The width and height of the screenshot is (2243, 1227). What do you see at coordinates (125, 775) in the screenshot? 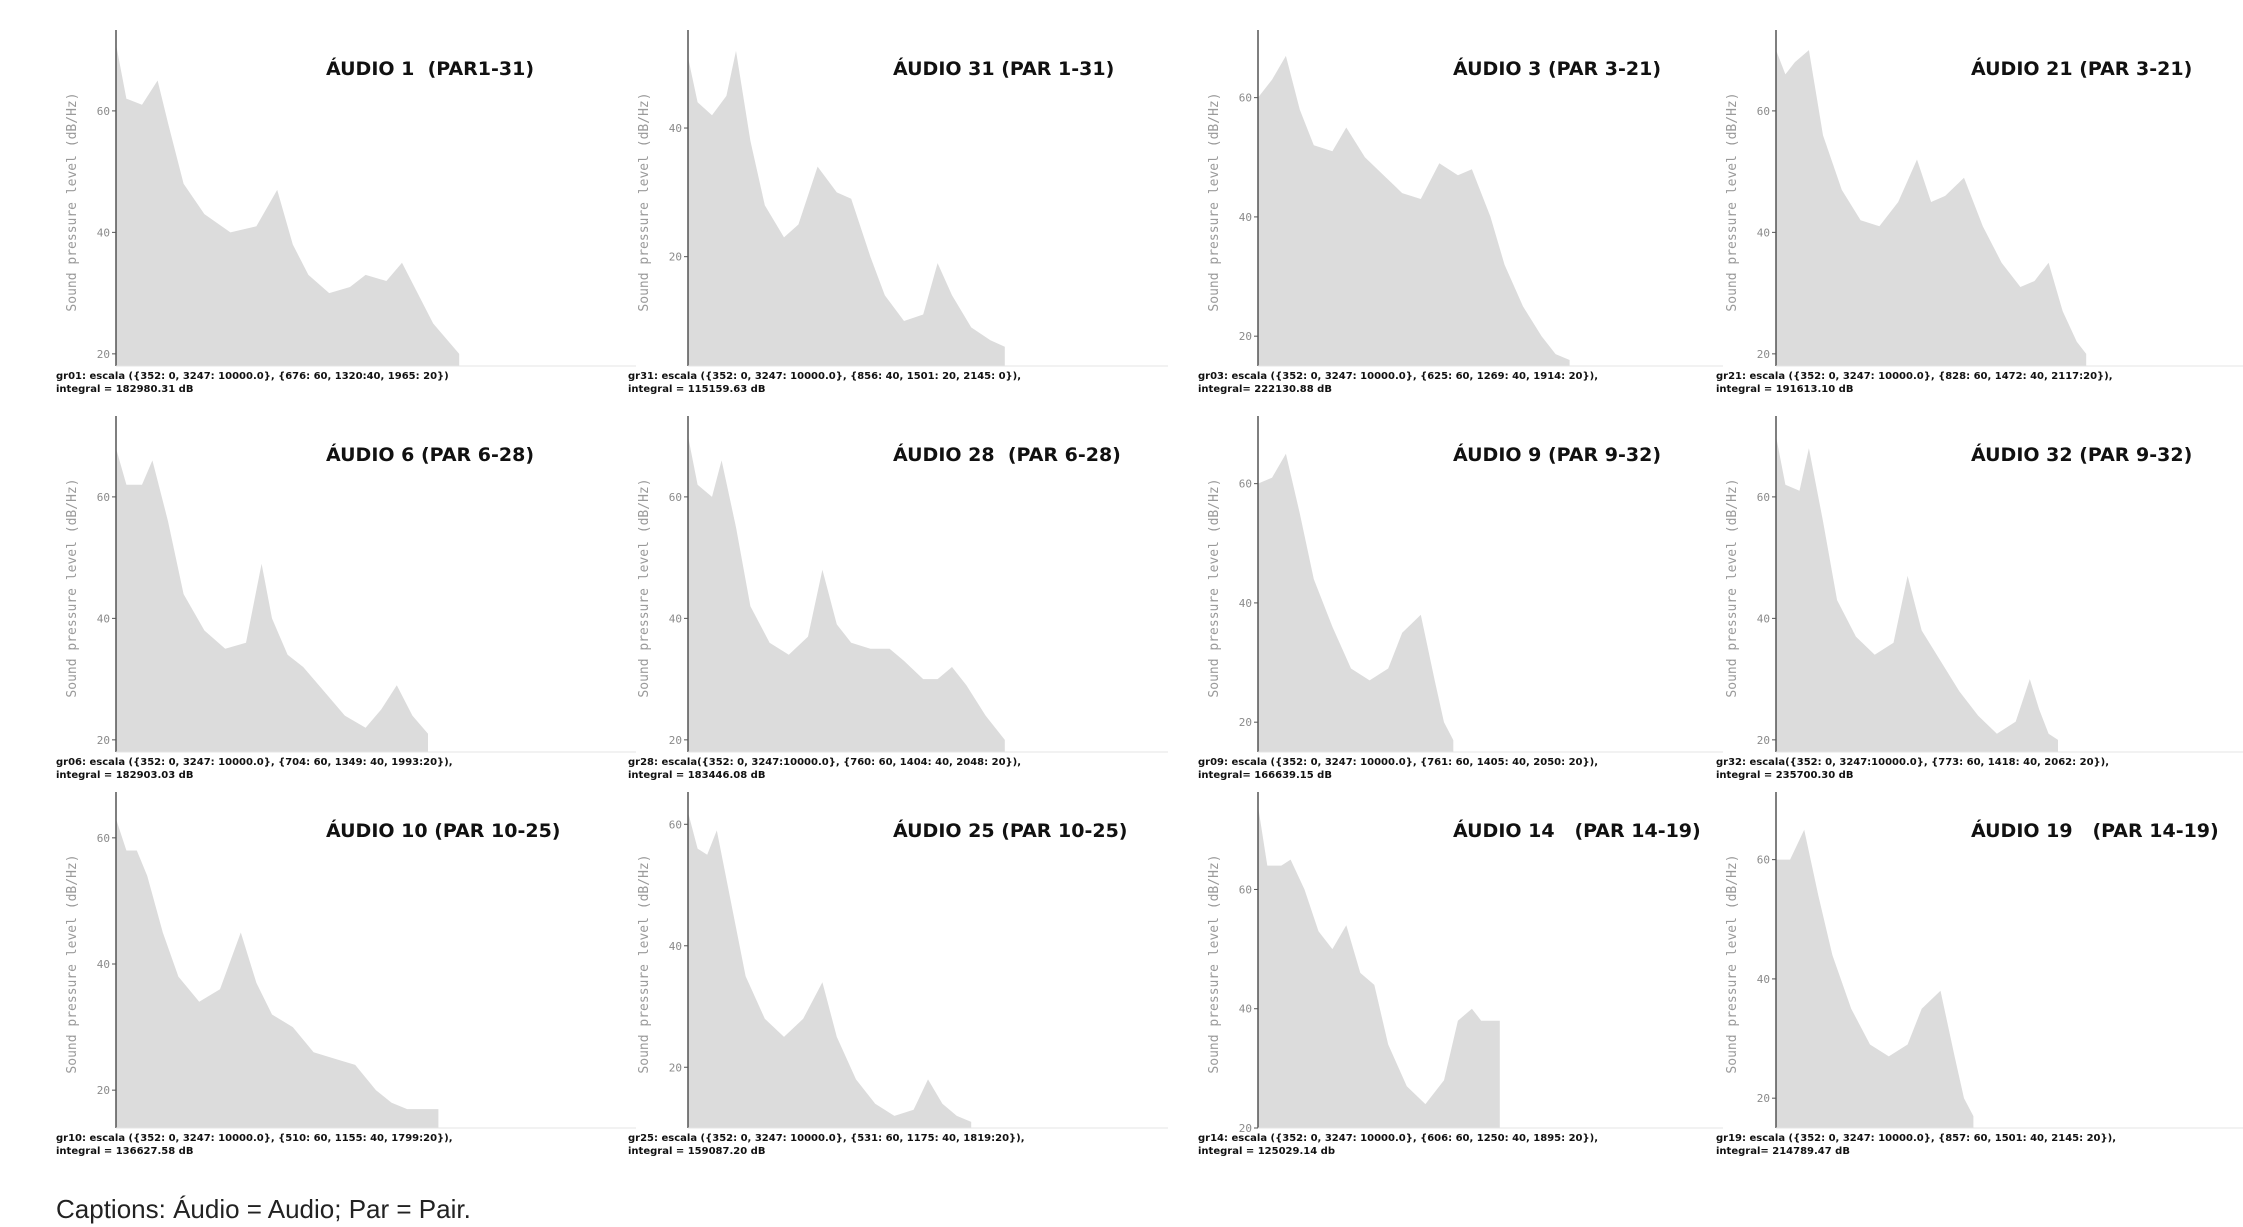
I see `caption-integral: integral = 182903.03 dB` at bounding box center [125, 775].